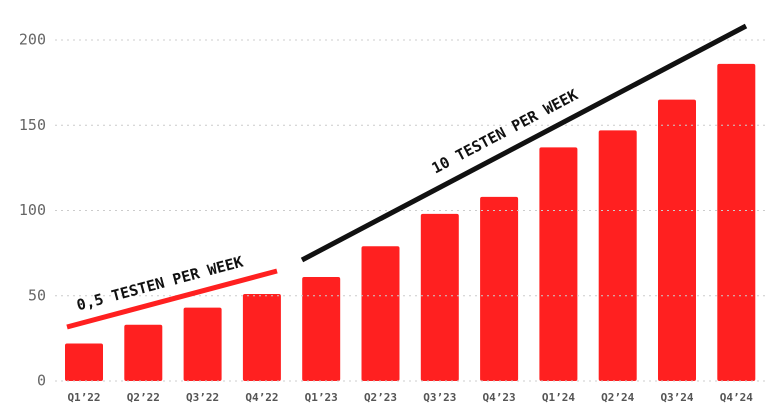 The height and width of the screenshot is (414, 770). I want to click on x-tick-label: Q3’22, so click(202, 397).